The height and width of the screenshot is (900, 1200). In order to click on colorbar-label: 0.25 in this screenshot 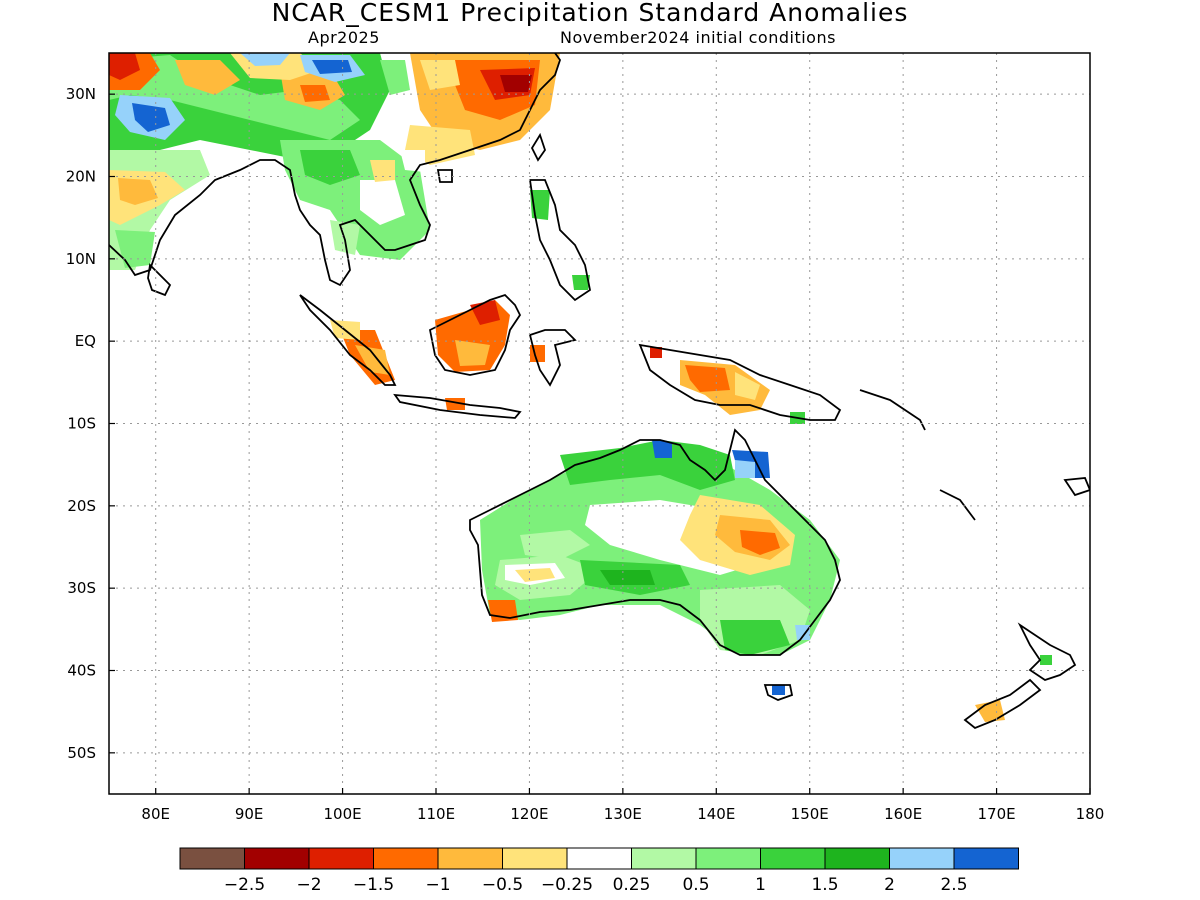, I will do `click(632, 885)`.